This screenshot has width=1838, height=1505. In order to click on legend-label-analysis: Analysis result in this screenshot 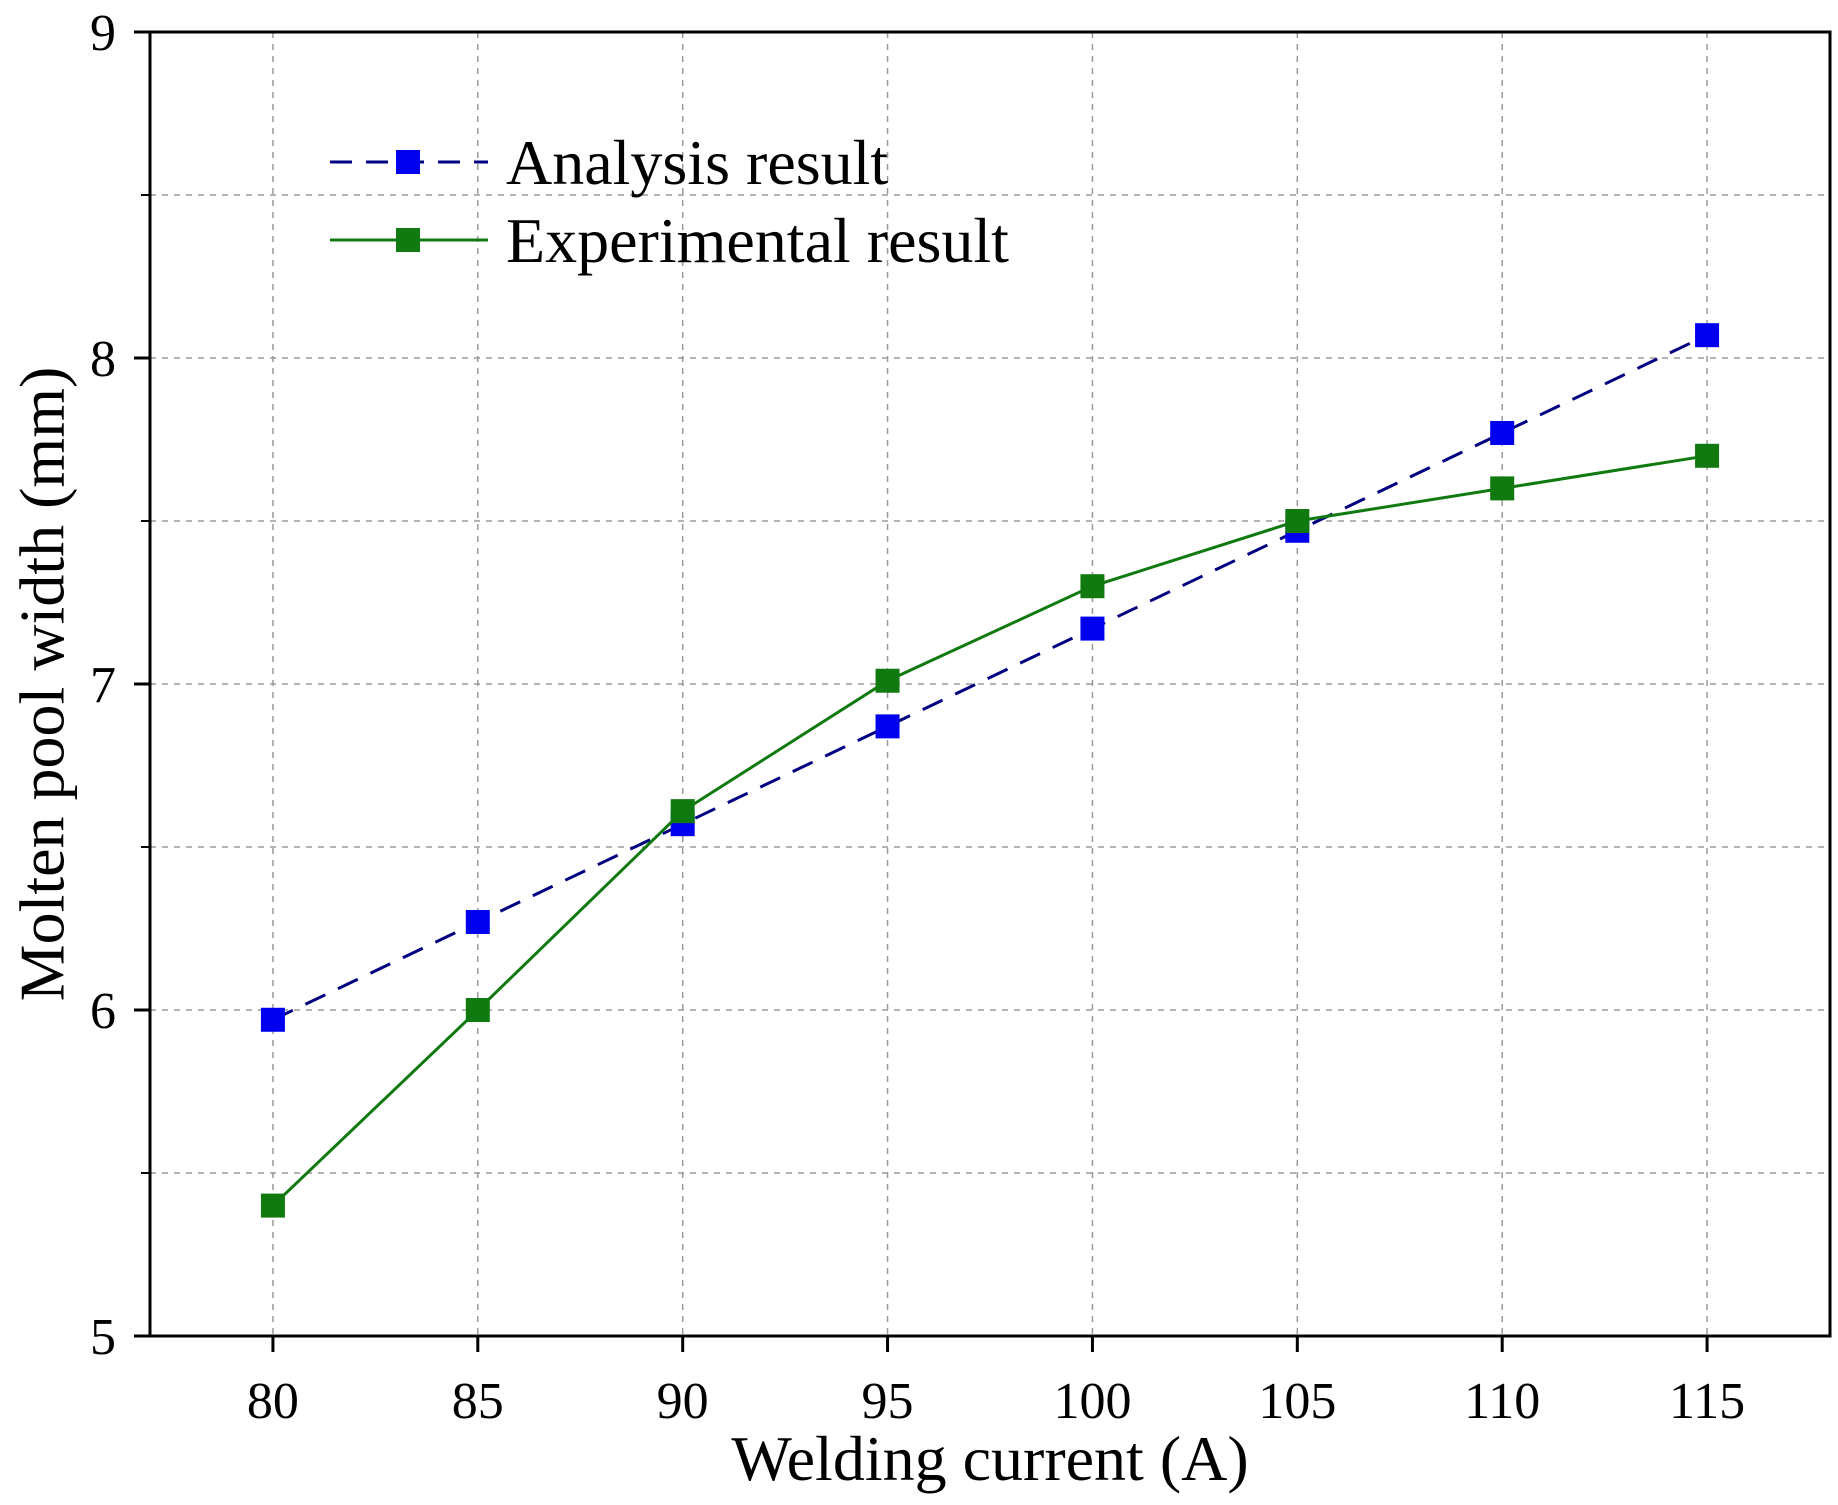, I will do `click(697, 162)`.